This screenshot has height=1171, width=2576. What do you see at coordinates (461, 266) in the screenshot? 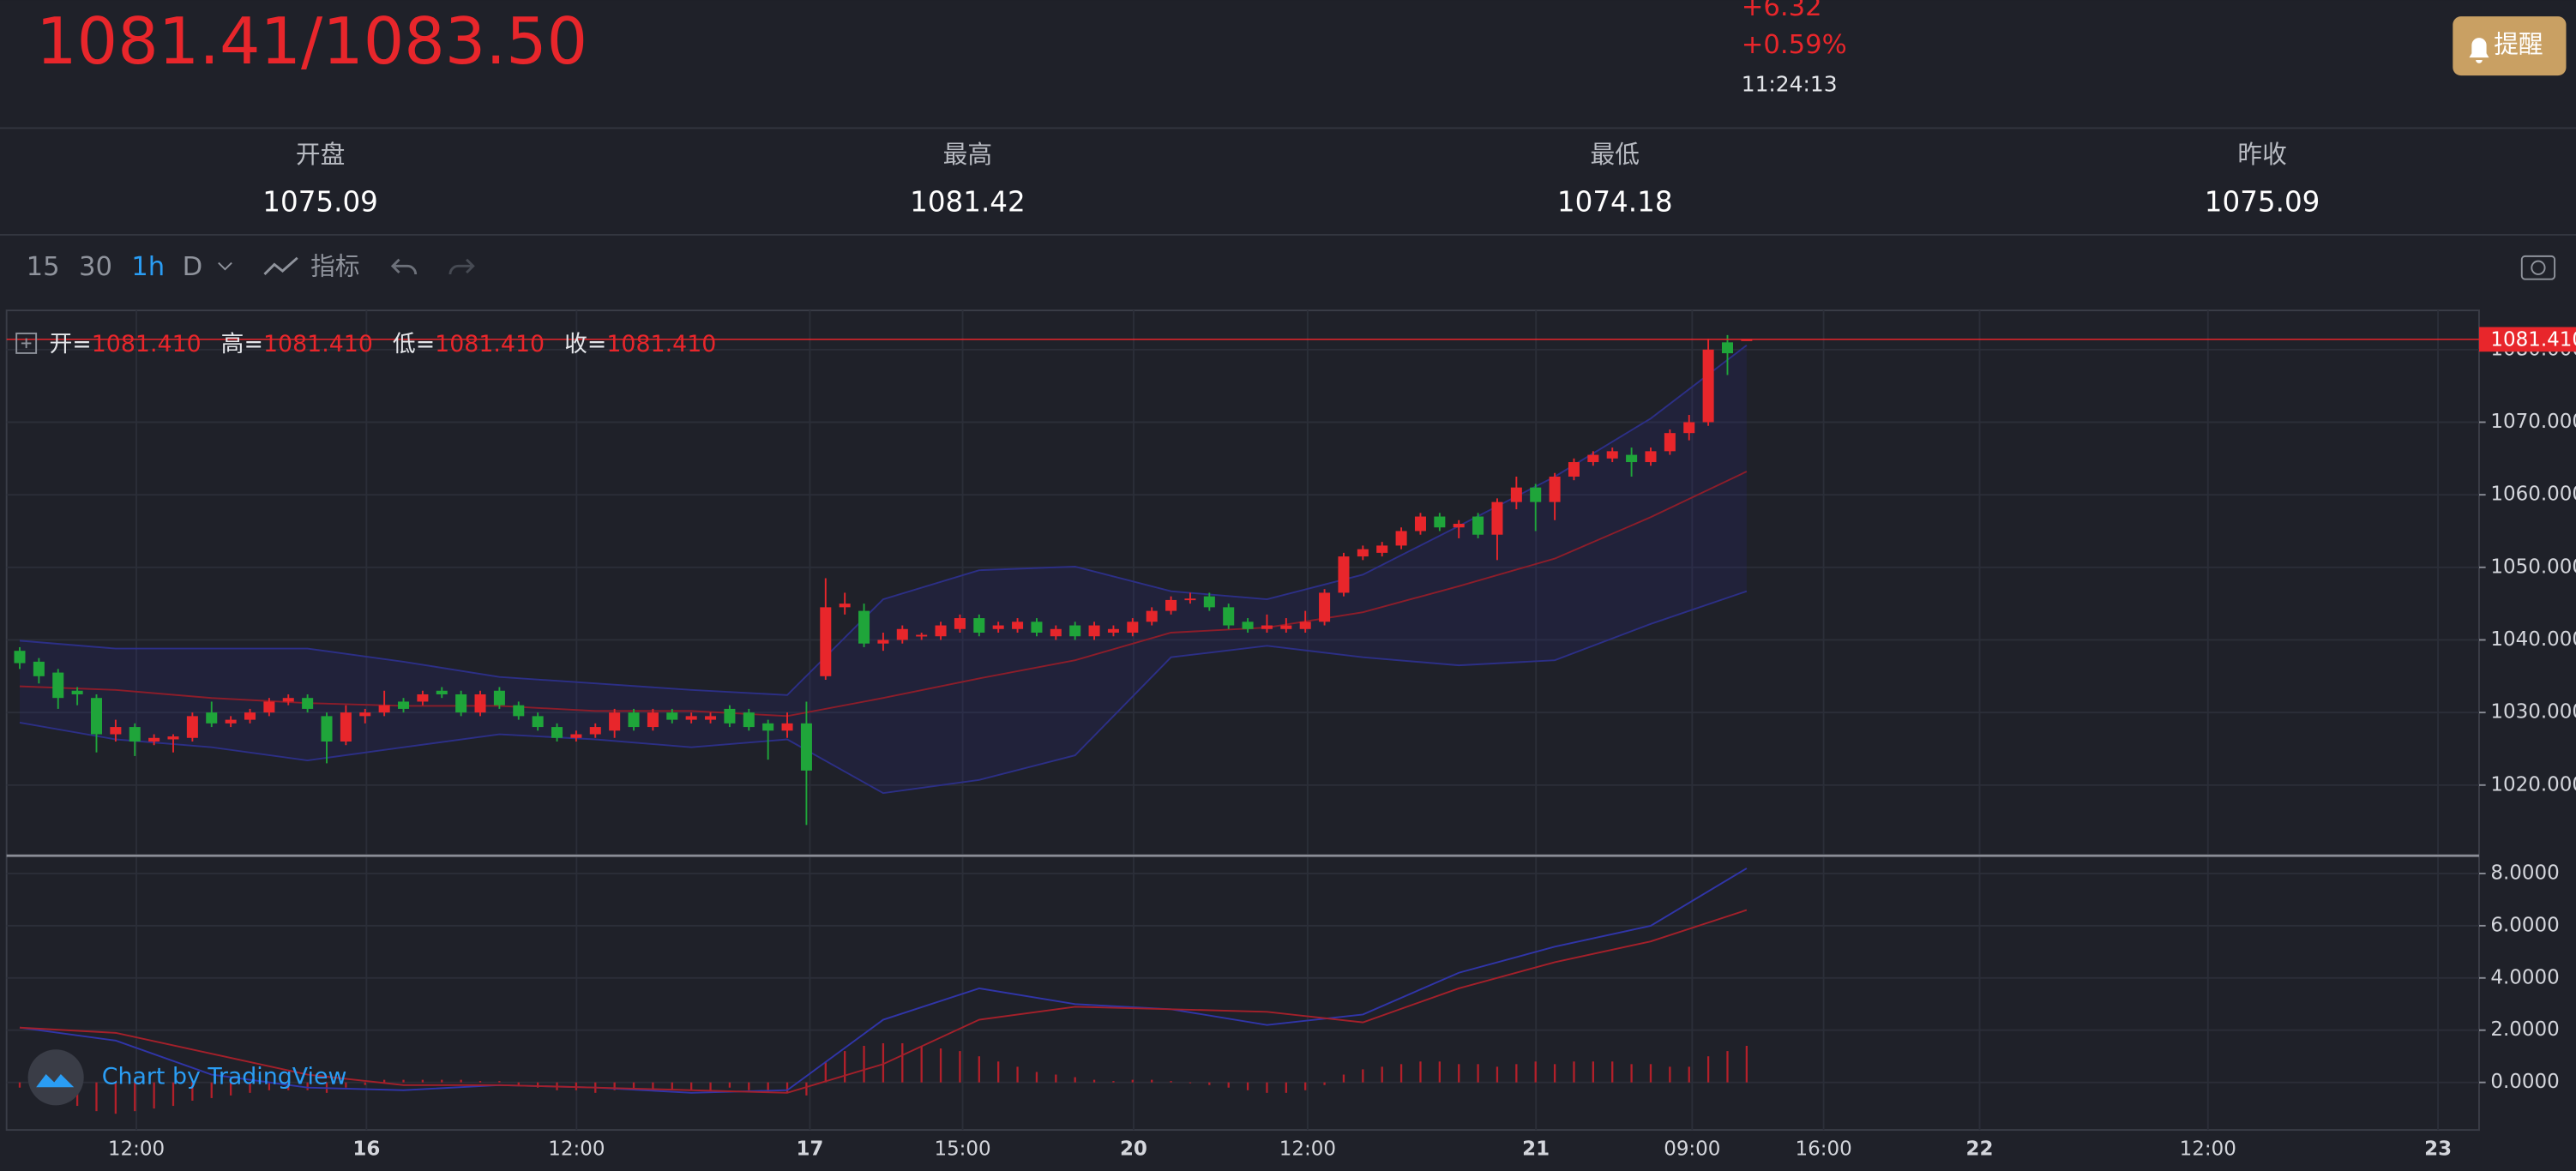
I see `redo-icon` at bounding box center [461, 266].